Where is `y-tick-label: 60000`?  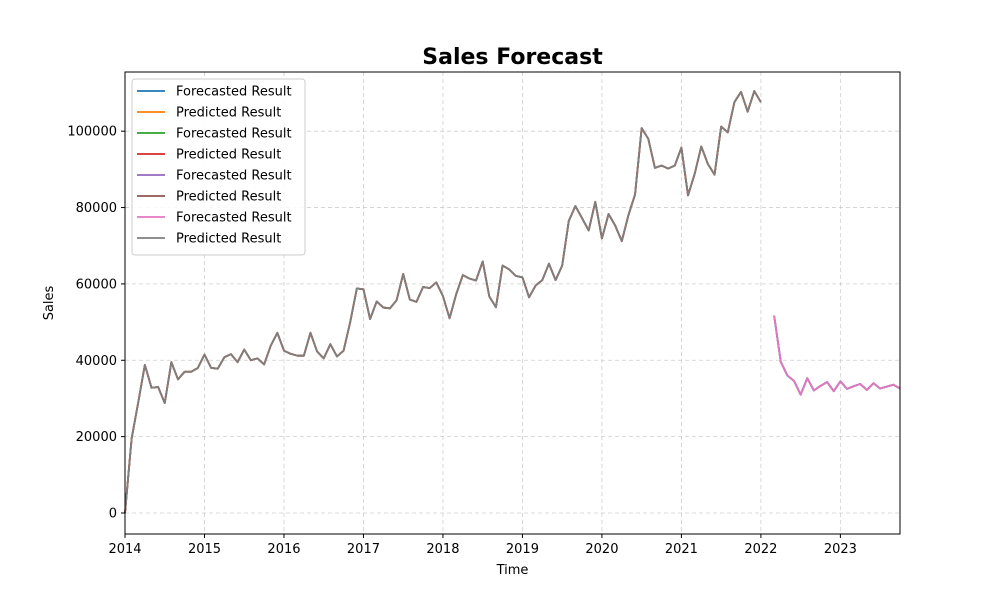
y-tick-label: 60000 is located at coordinates (96, 284).